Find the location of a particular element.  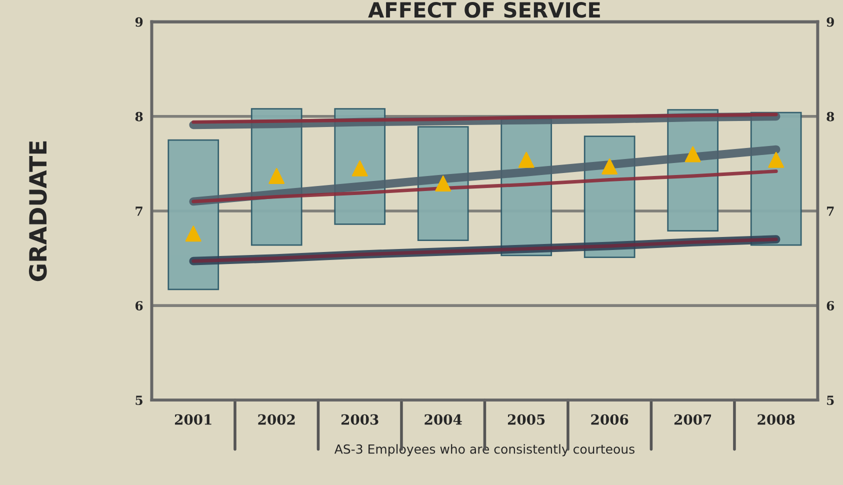

y-axis-title: GRADUATE is located at coordinates (37, 211).